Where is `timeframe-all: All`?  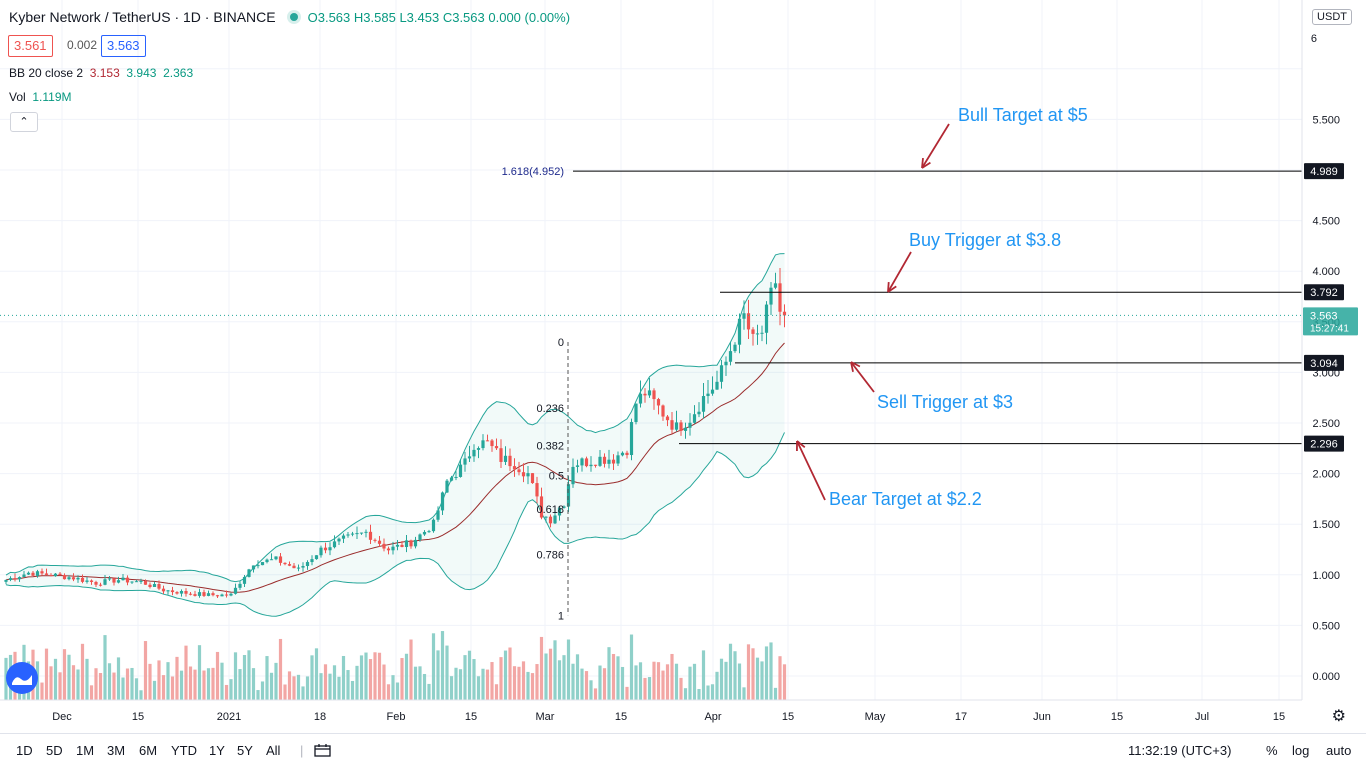
timeframe-all: All is located at coordinates (273, 750).